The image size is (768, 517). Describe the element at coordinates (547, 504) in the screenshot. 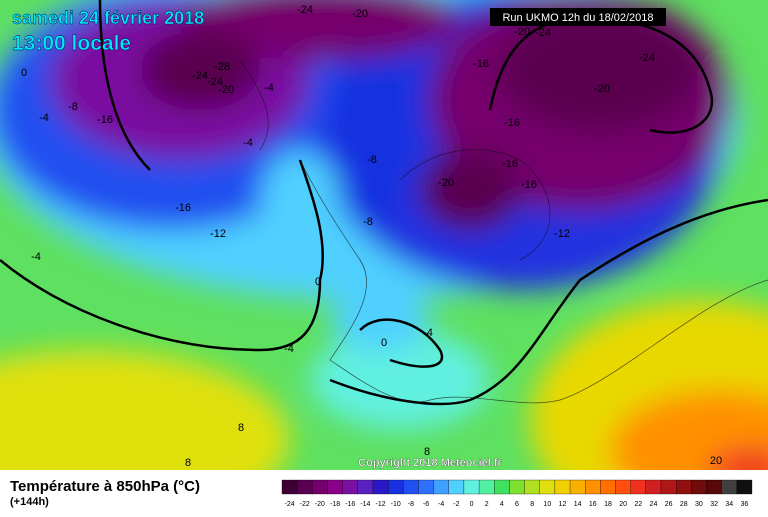

I see `colorbar-label: 10` at that location.